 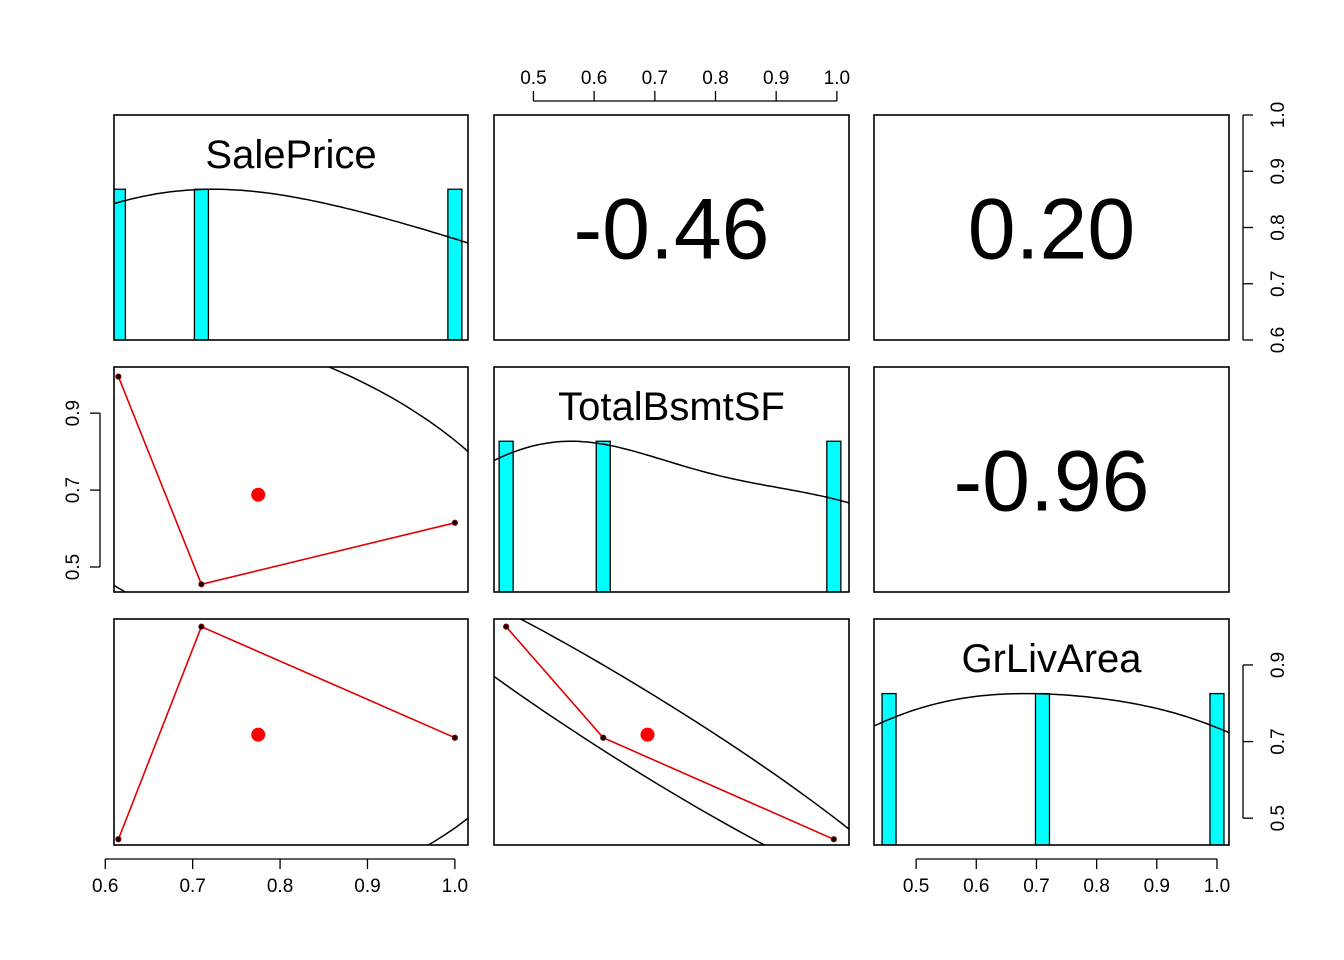 I want to click on x-axis-saleprice: 0.6 0.7 0.8 0.9 1.0, so click(x=280, y=877).